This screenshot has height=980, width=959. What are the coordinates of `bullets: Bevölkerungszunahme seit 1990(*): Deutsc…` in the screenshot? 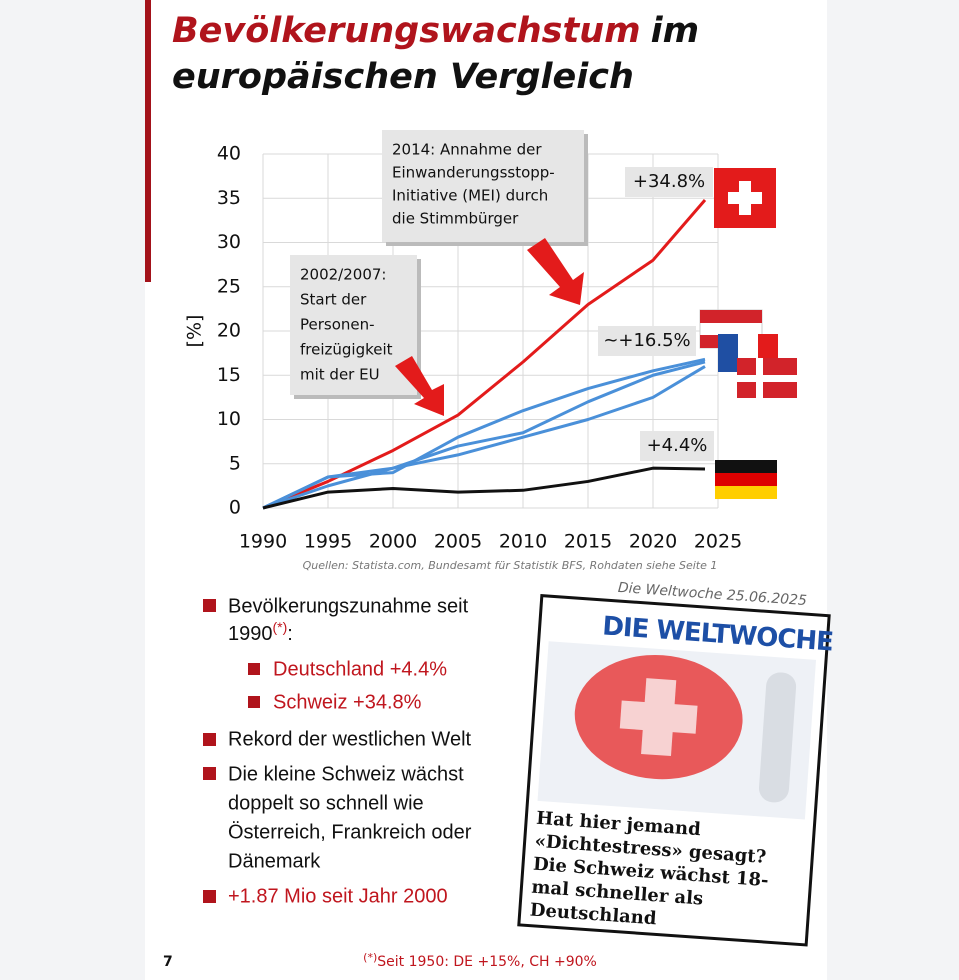 It's located at (337, 751).